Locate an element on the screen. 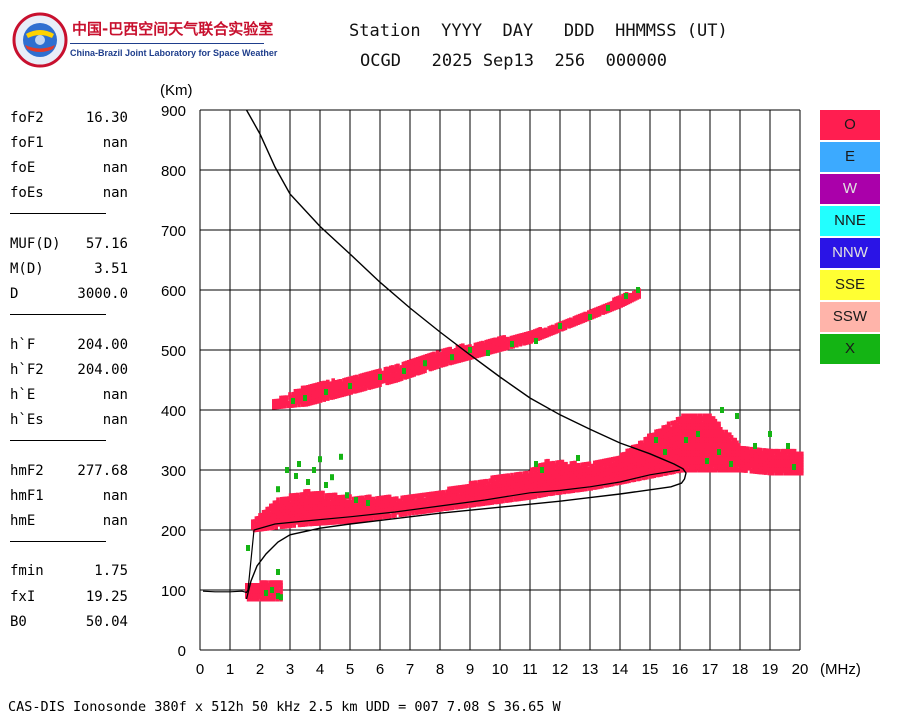 This screenshot has width=900, height=720. parameter-name: foEs is located at coordinates (27, 193).